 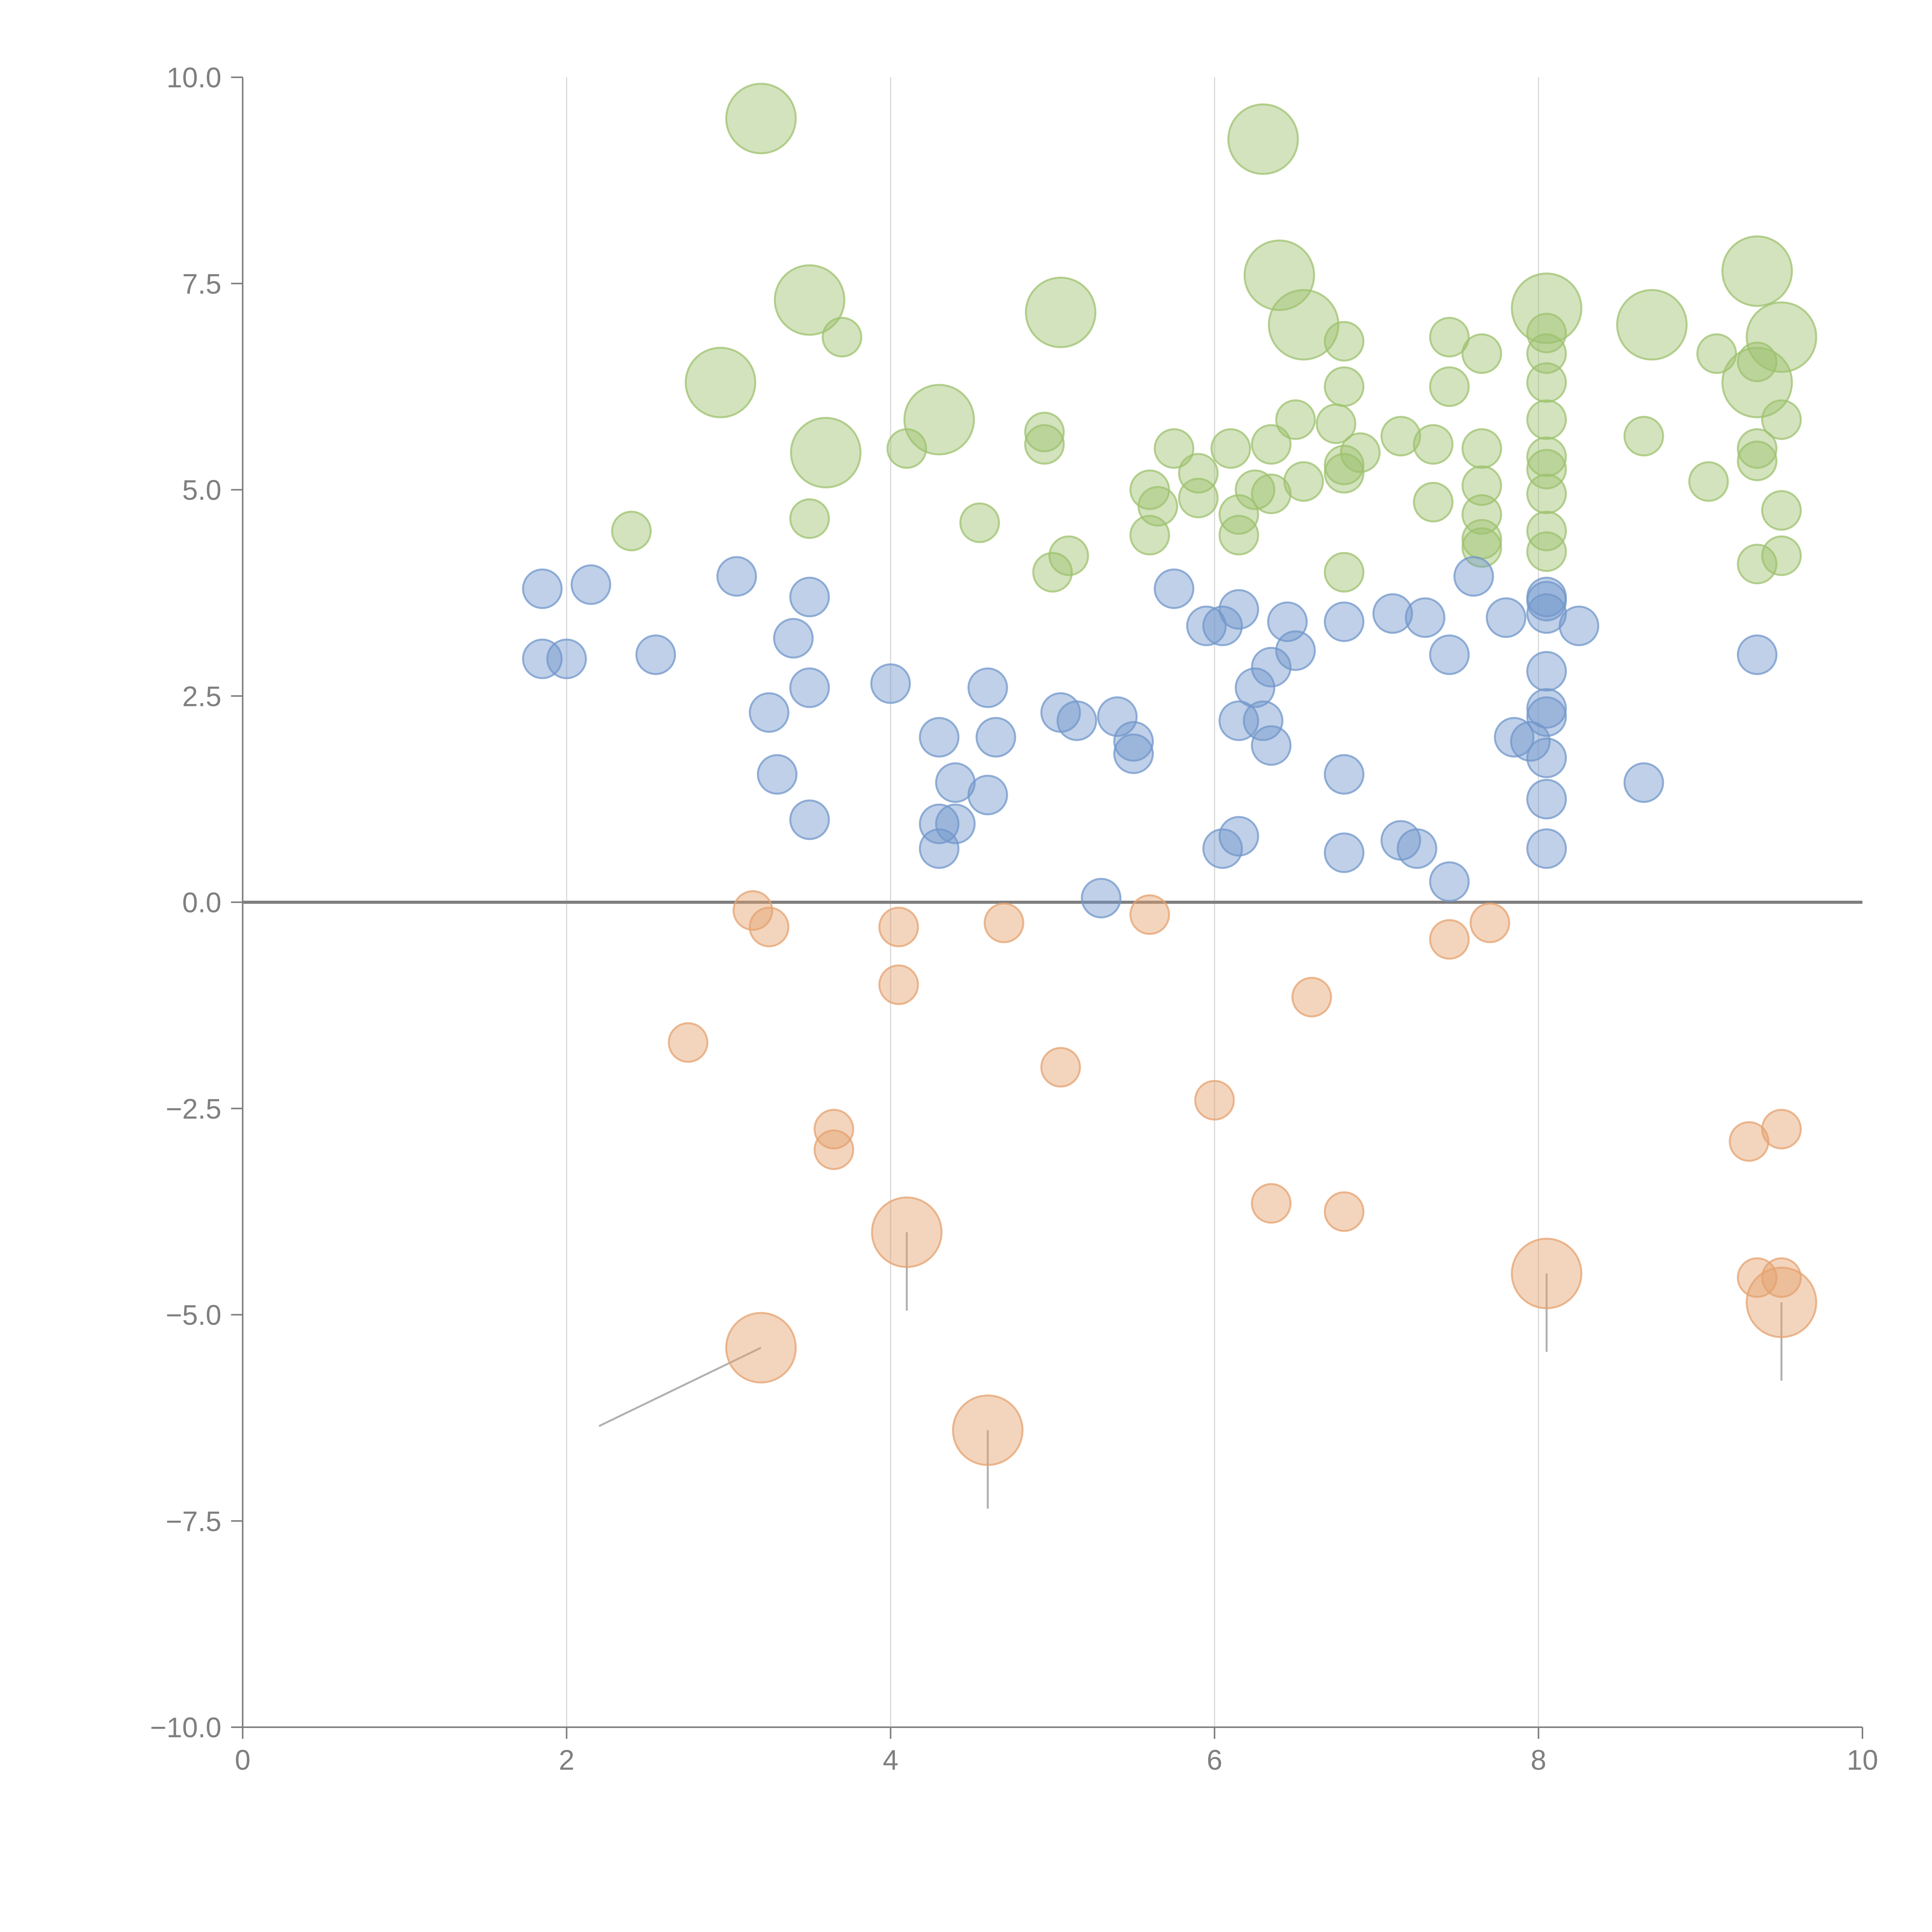 What do you see at coordinates (1056, 1752) in the screenshot?
I see `x-axis-ticks: 0 2 4 6 8 10` at bounding box center [1056, 1752].